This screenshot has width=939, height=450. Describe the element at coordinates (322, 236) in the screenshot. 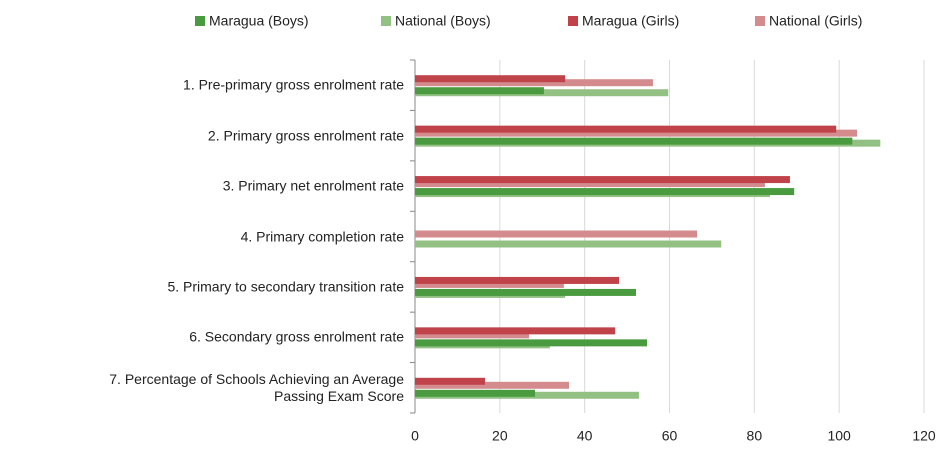

I see `category-label: 4. Primary completion rate` at that location.